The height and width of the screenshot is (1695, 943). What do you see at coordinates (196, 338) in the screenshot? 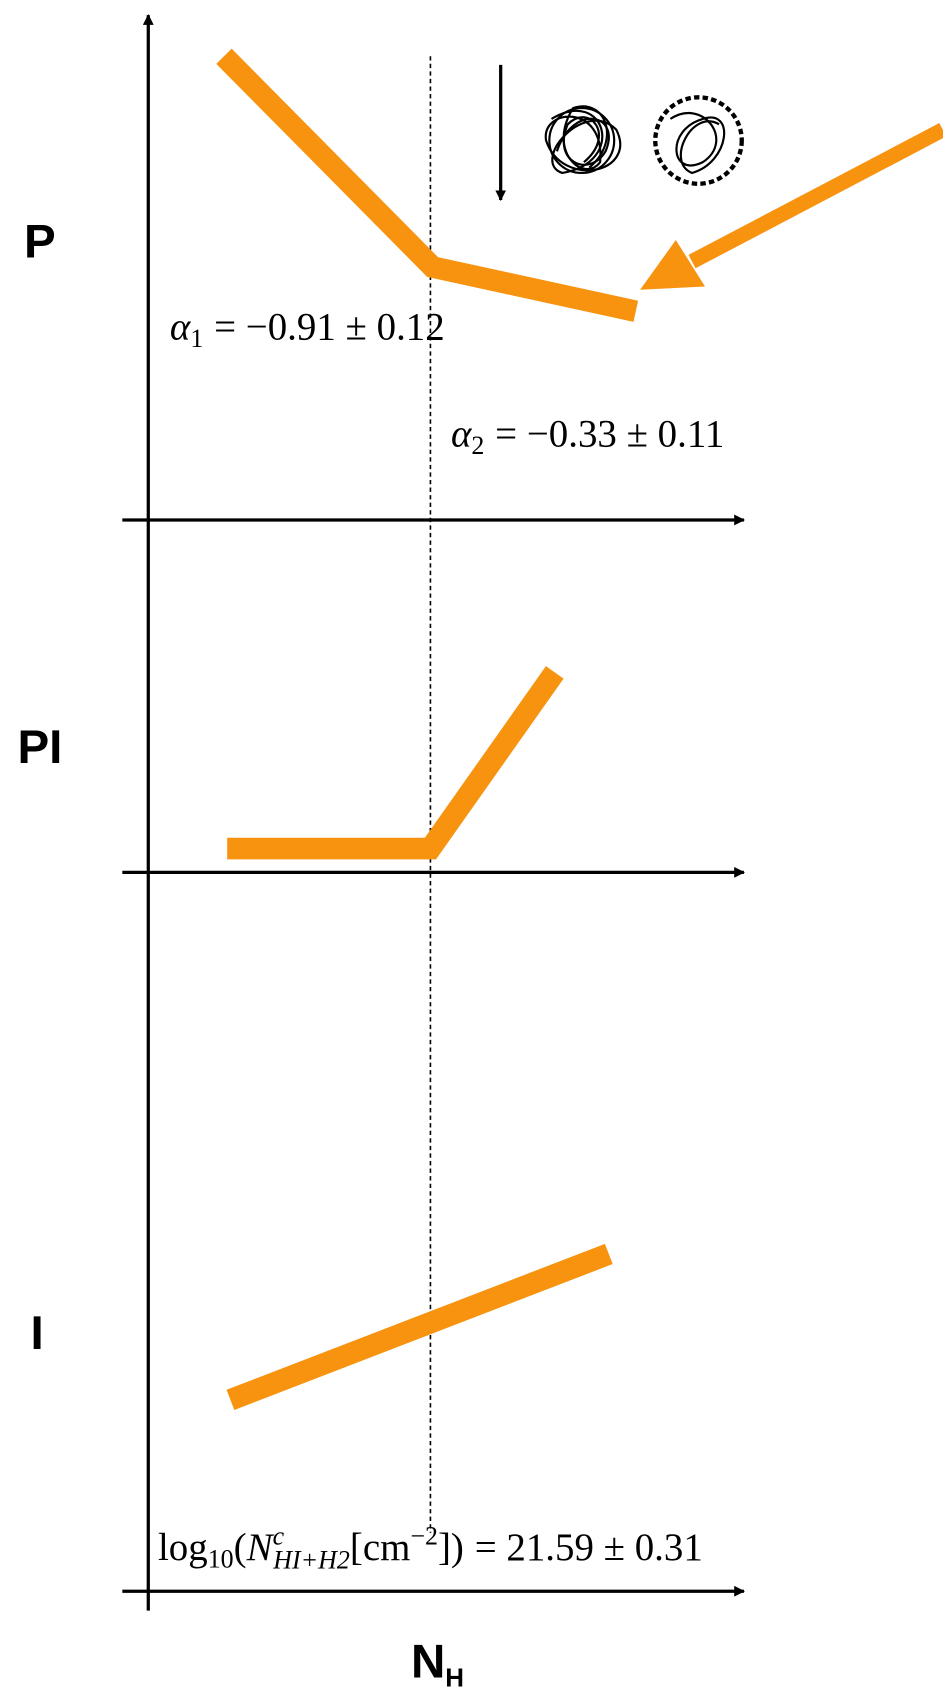
I see `subscript: 1` at bounding box center [196, 338].